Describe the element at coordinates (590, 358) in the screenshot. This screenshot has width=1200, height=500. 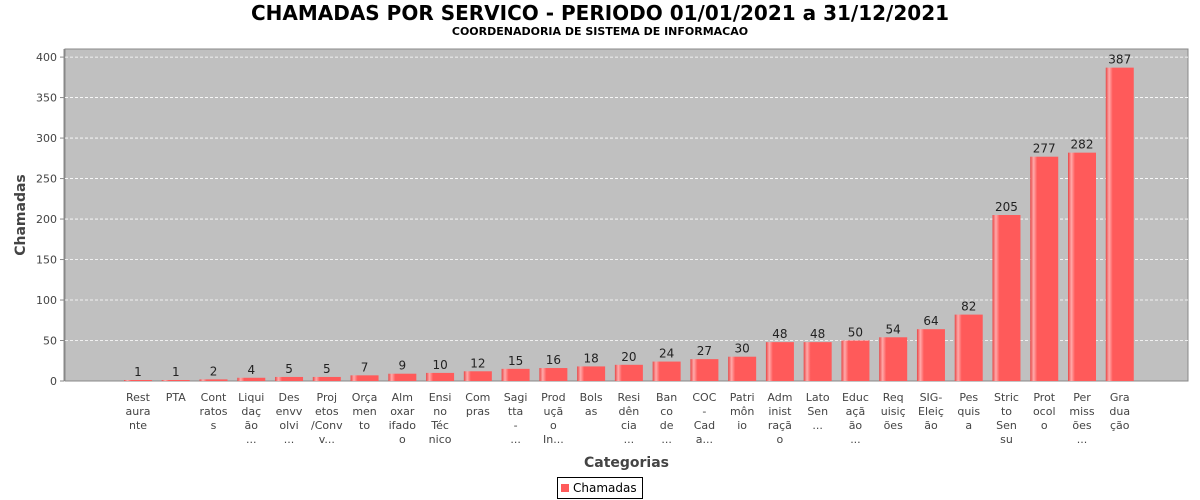
I see `data-label: 18` at that location.